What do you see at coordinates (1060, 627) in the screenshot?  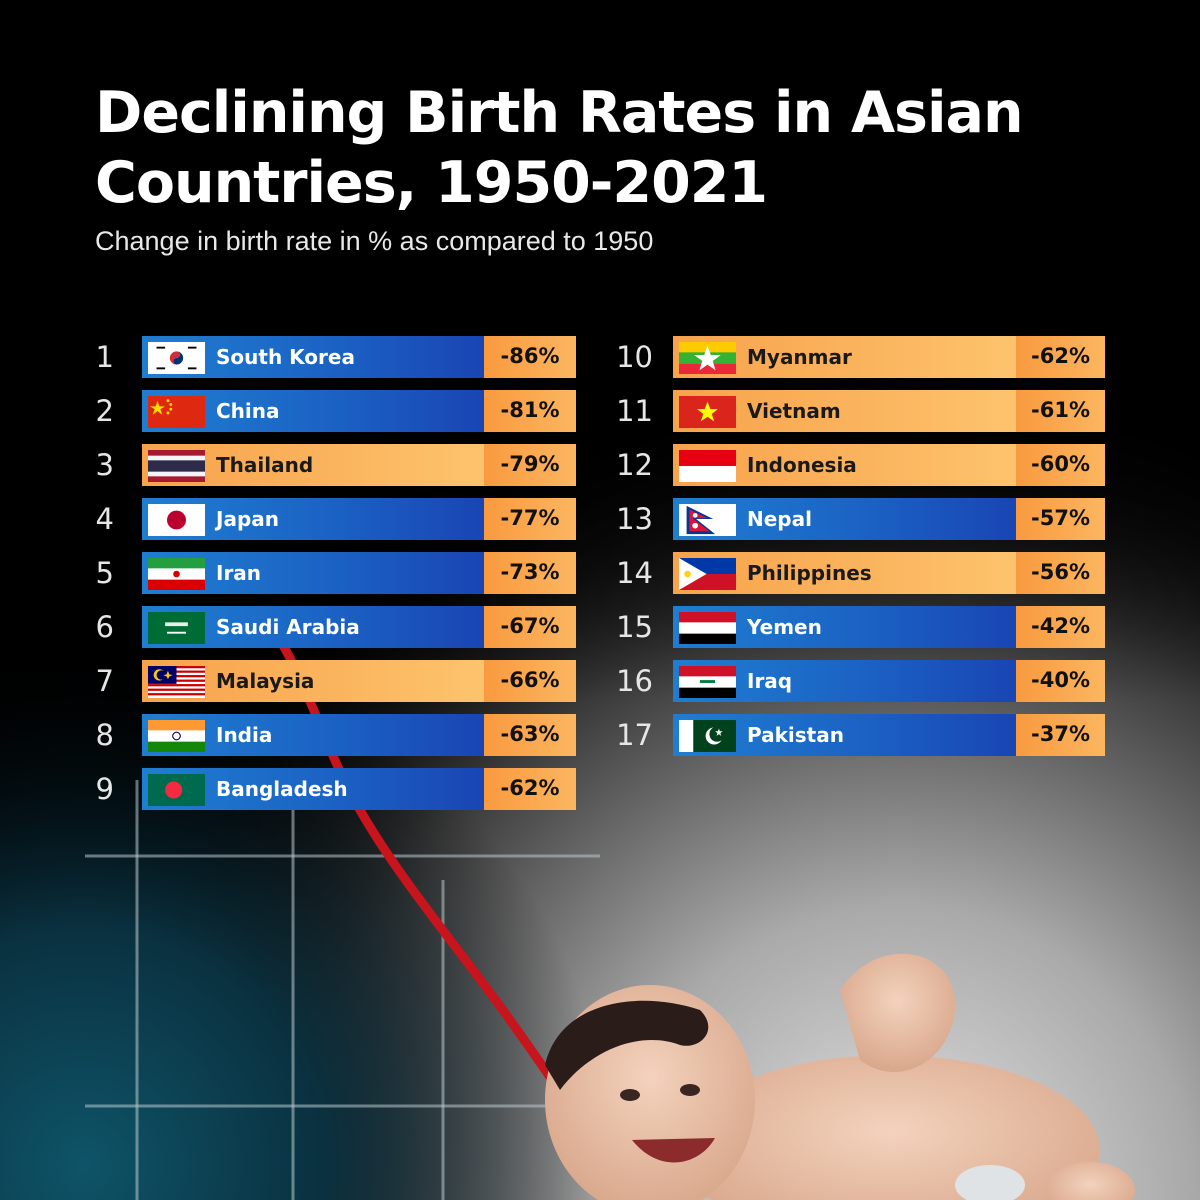 I see `change-value: -42%` at bounding box center [1060, 627].